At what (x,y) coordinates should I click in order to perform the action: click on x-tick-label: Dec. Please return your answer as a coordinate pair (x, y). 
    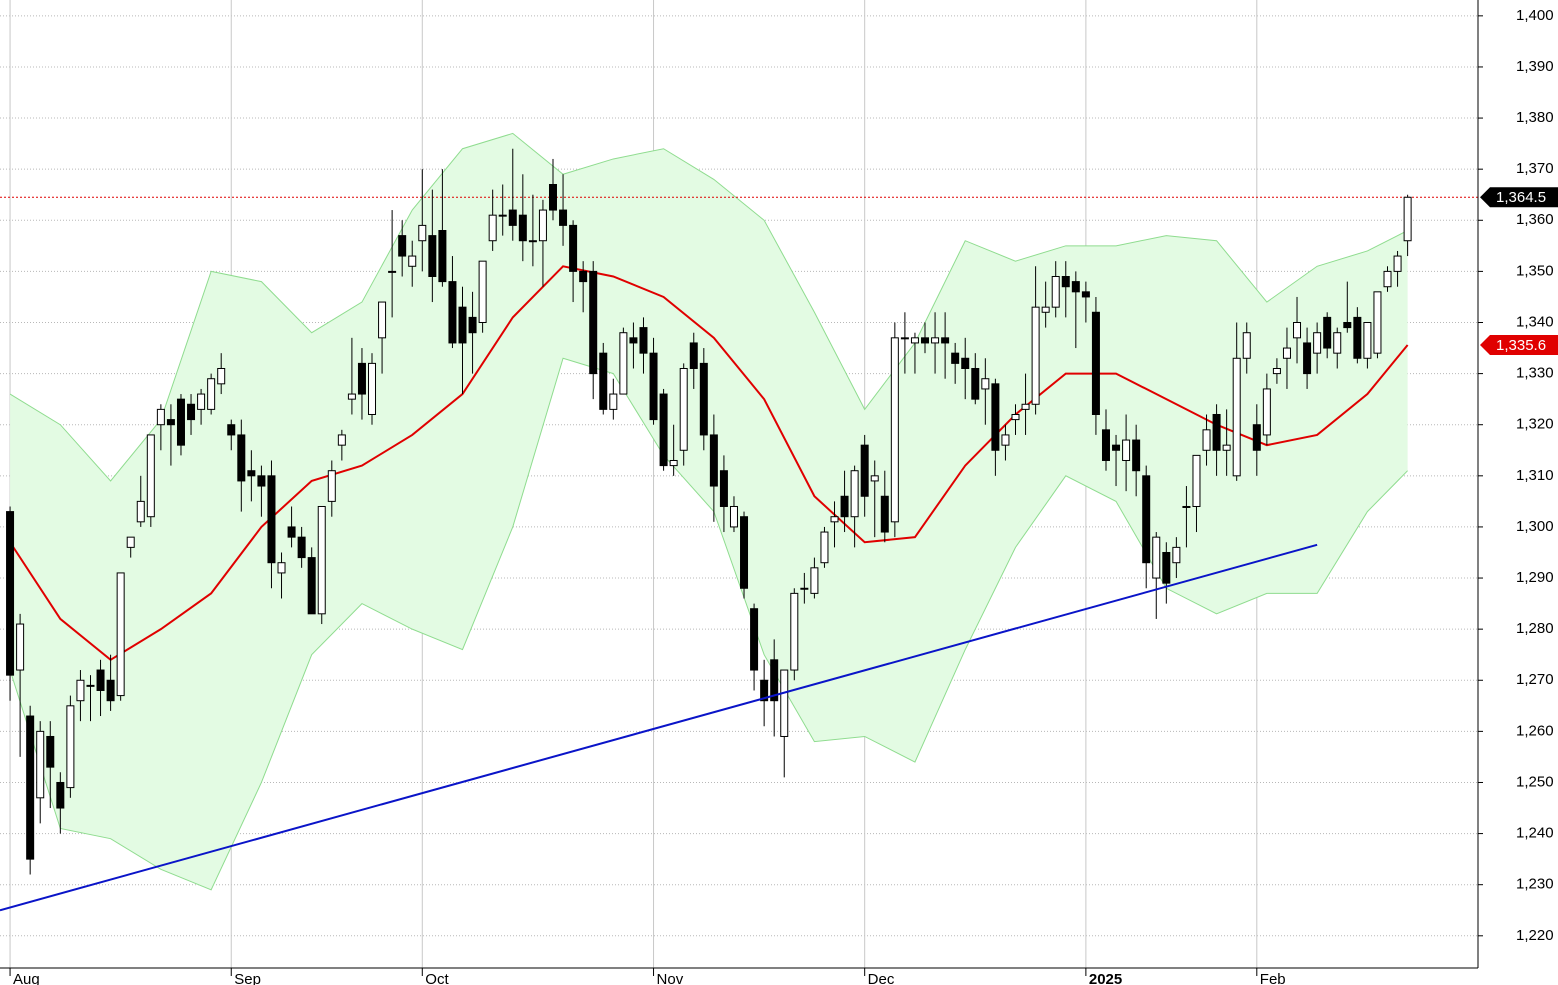
    Looking at the image, I should click on (881, 978).